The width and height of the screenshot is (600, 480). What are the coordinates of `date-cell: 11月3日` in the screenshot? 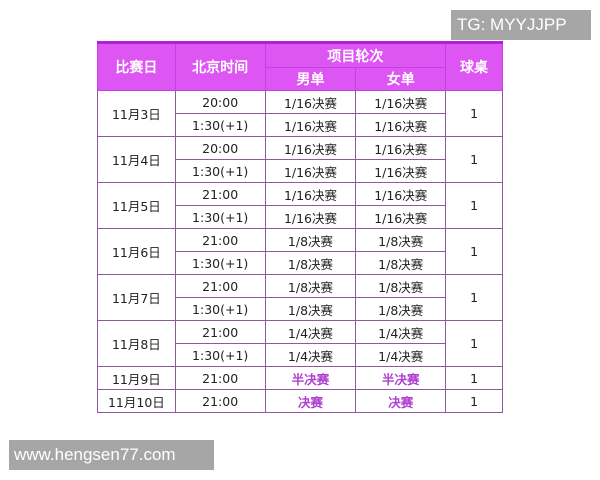 It's located at (136, 113).